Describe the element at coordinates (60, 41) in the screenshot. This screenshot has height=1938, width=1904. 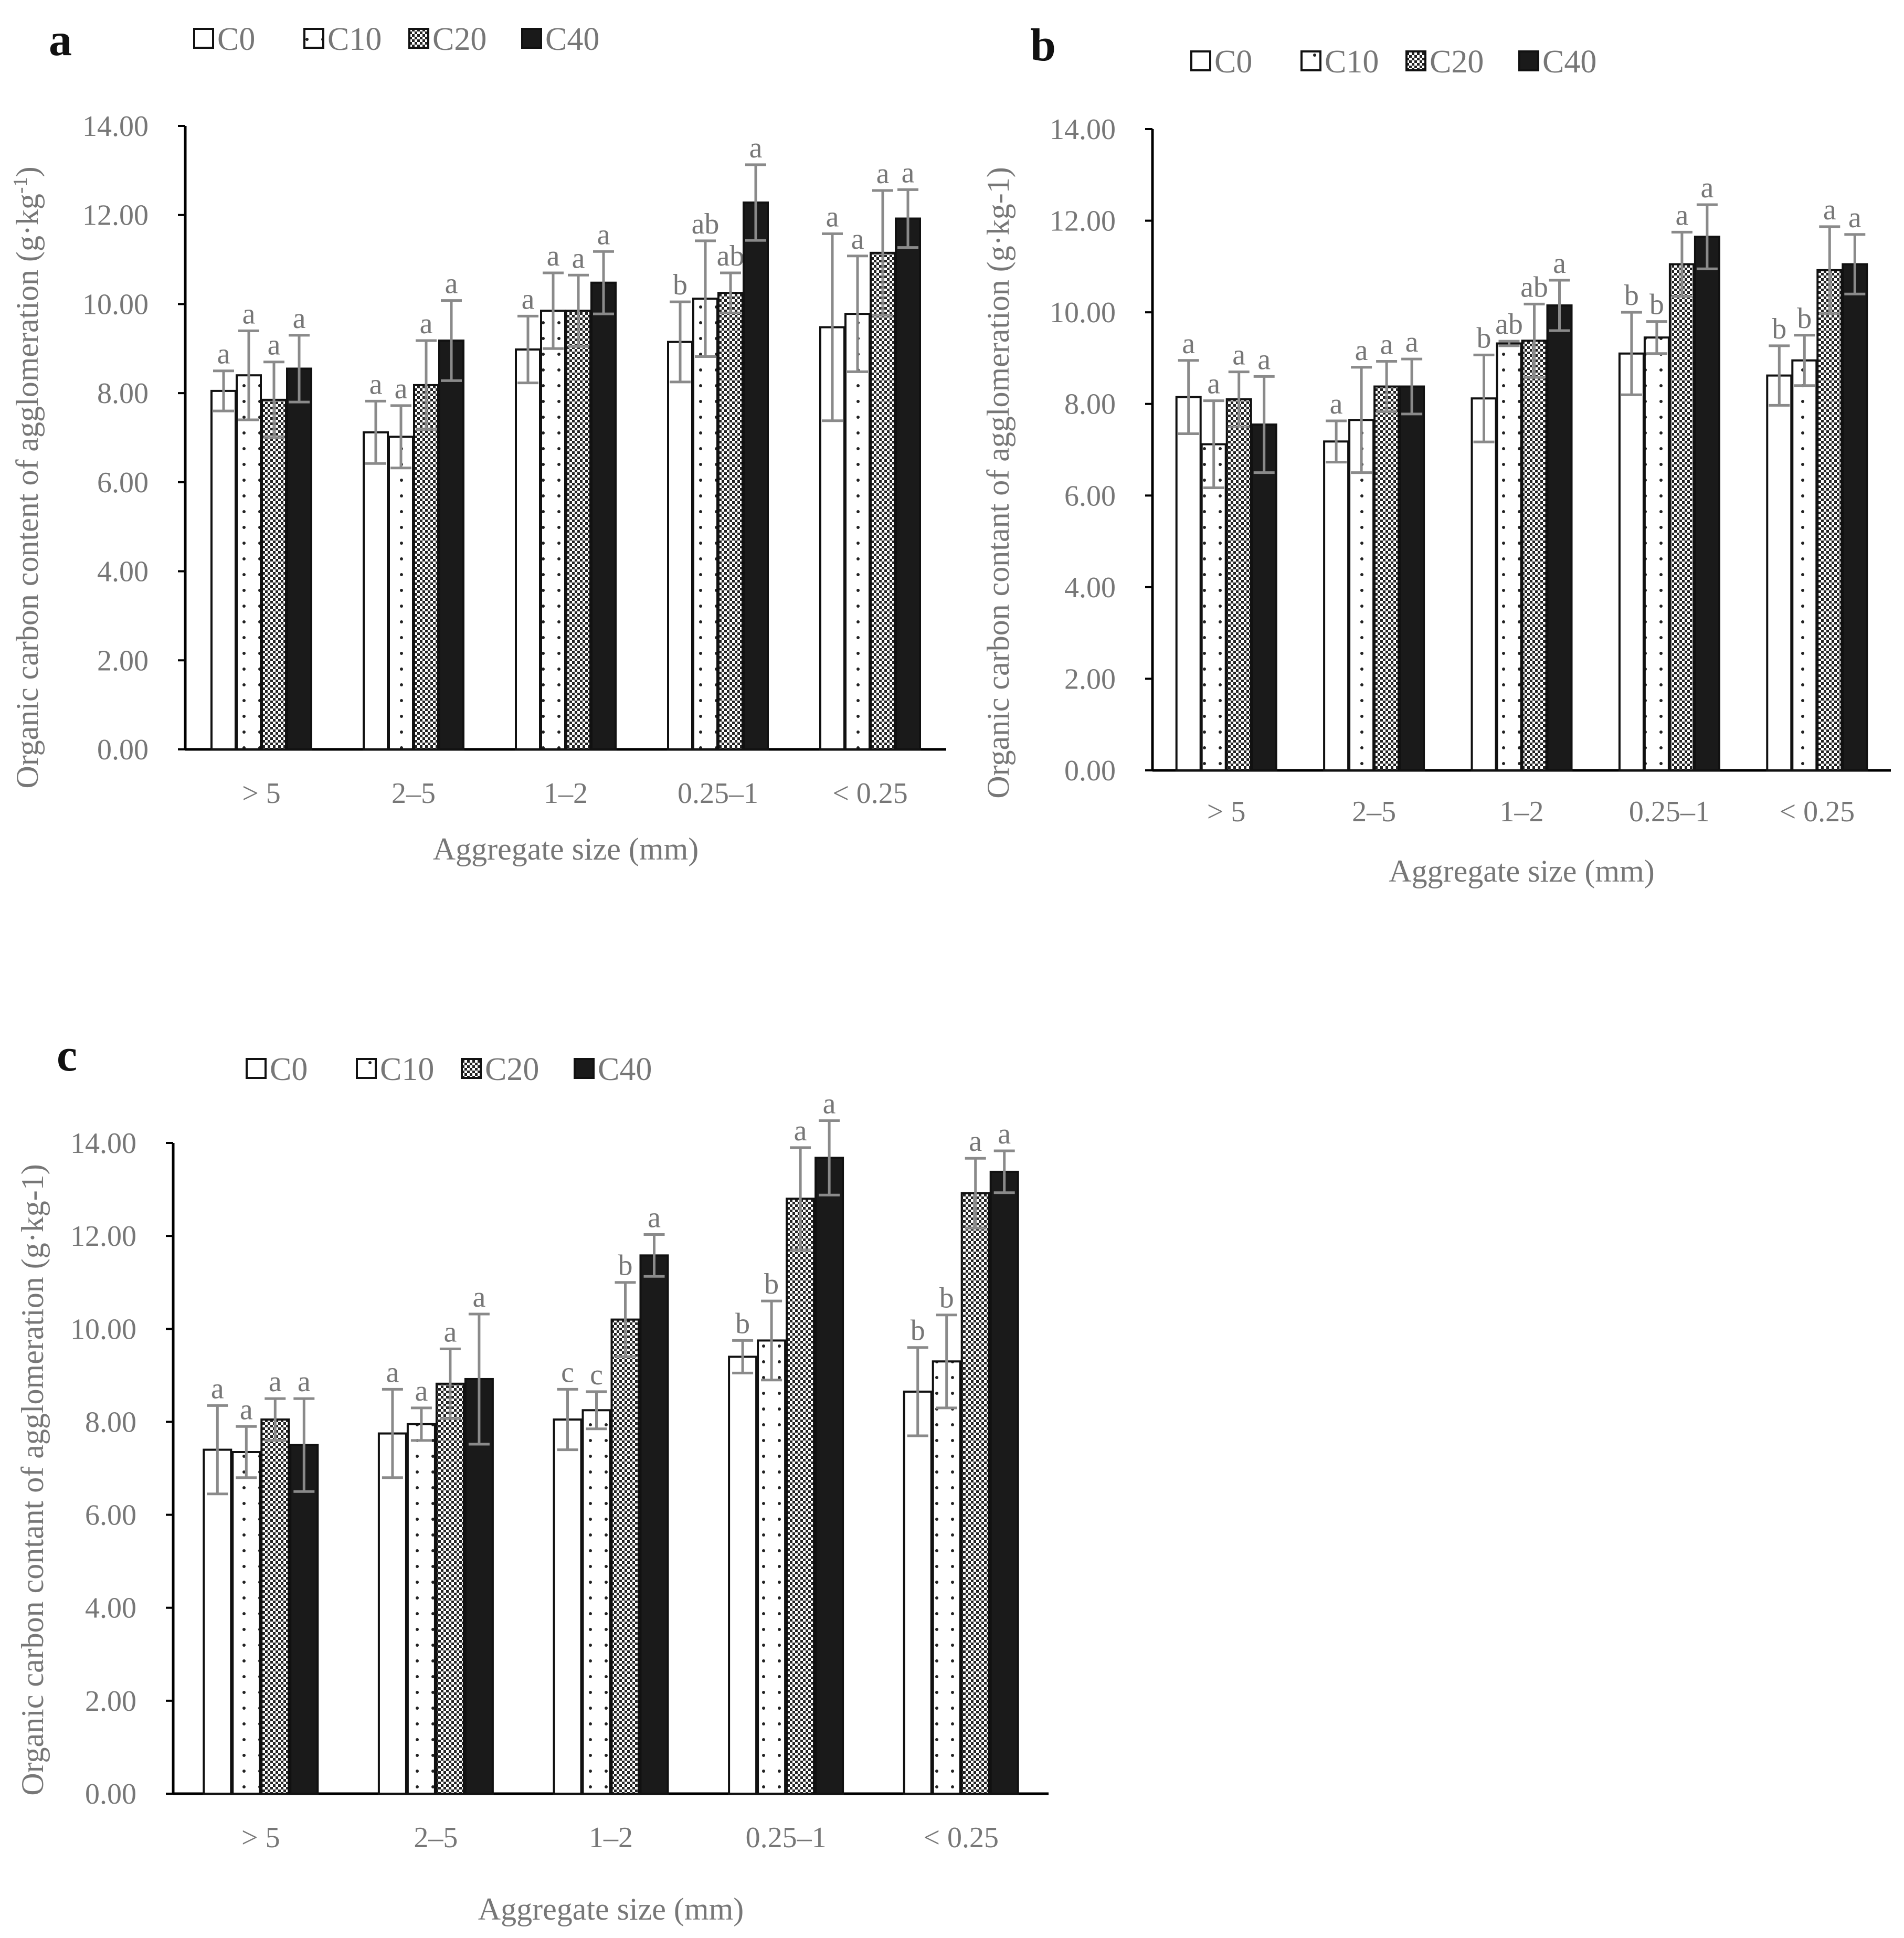
I see `panel-letter-a: a` at that location.